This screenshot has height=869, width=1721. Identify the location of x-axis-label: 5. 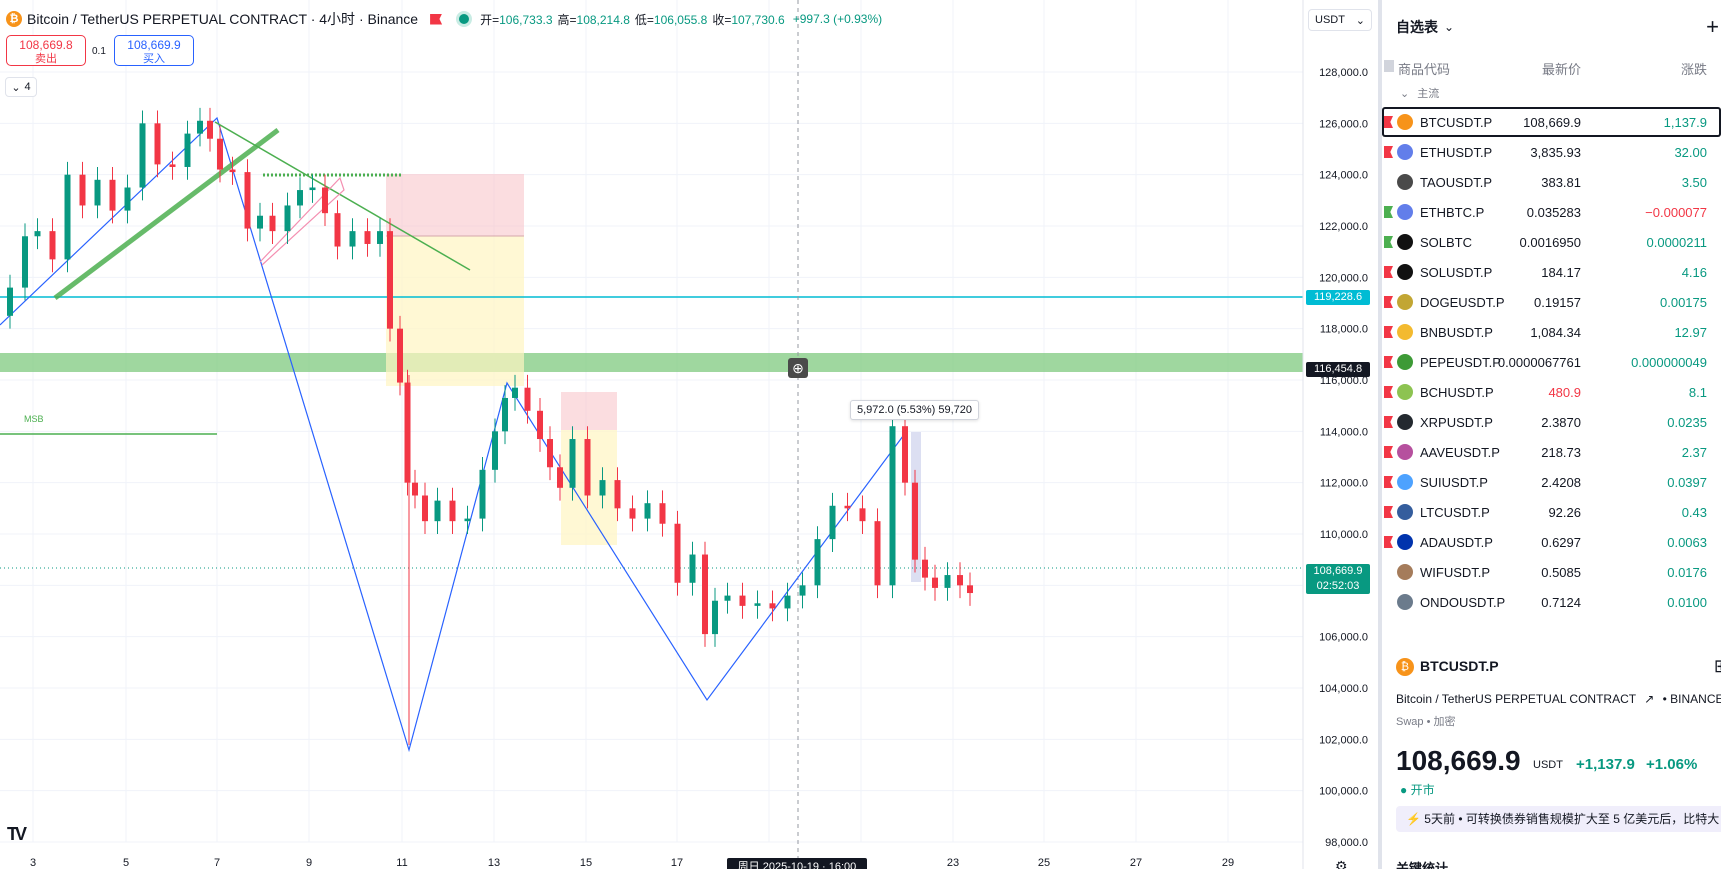
(126, 863).